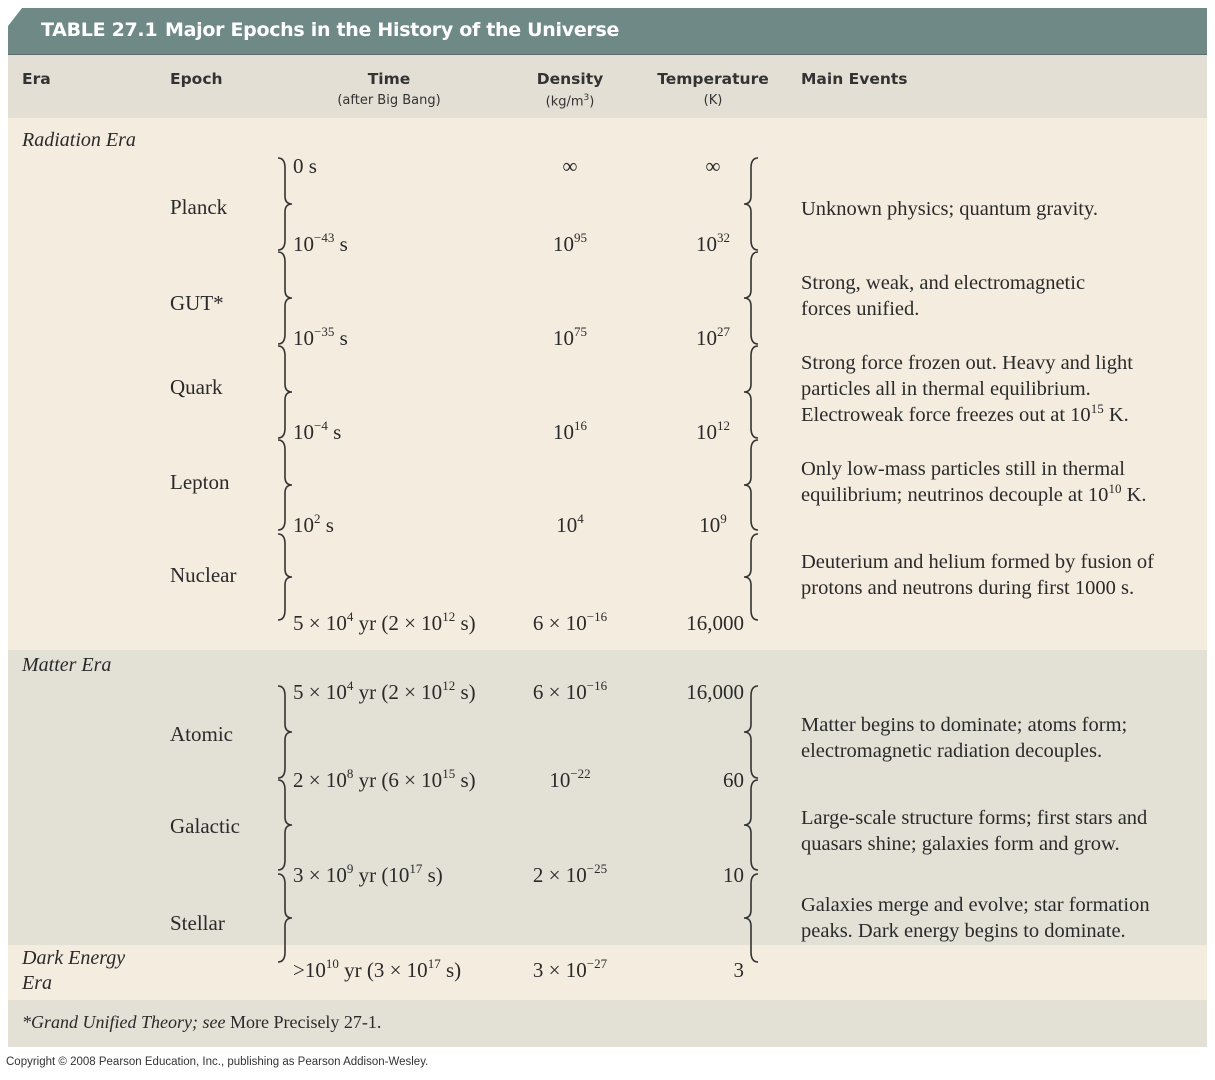 The image size is (1215, 1080). Describe the element at coordinates (197, 303) in the screenshot. I see `epoch-gut: GUT*` at that location.